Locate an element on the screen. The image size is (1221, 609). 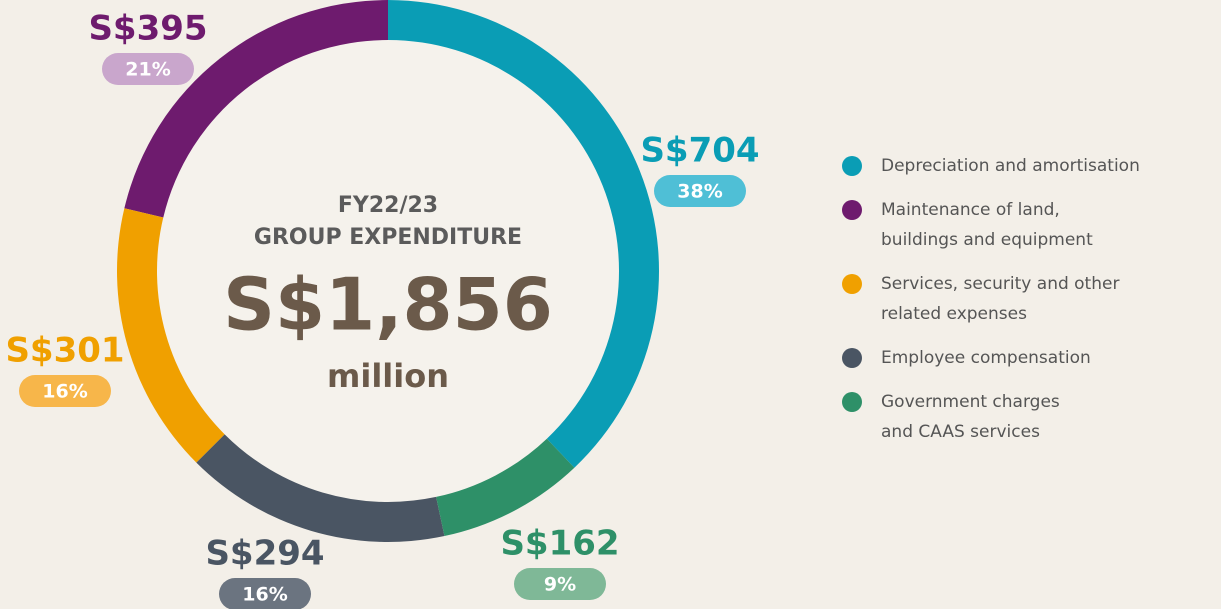
share-label: 38% is located at coordinates (699, 192).